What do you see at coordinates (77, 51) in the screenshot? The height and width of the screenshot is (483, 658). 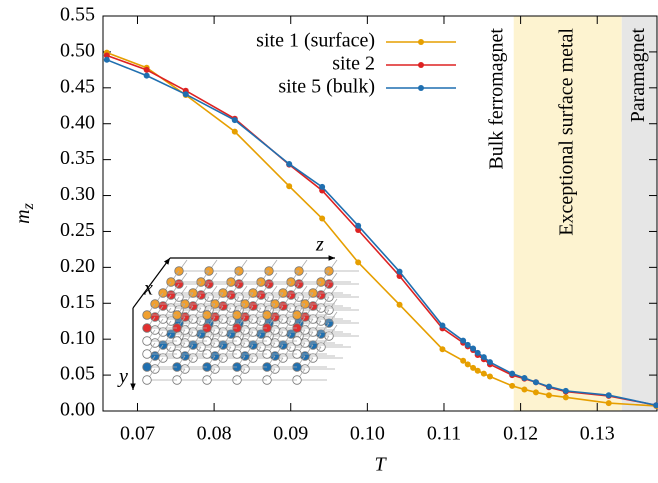 I see `y-tick-label: 0.50` at bounding box center [77, 51].